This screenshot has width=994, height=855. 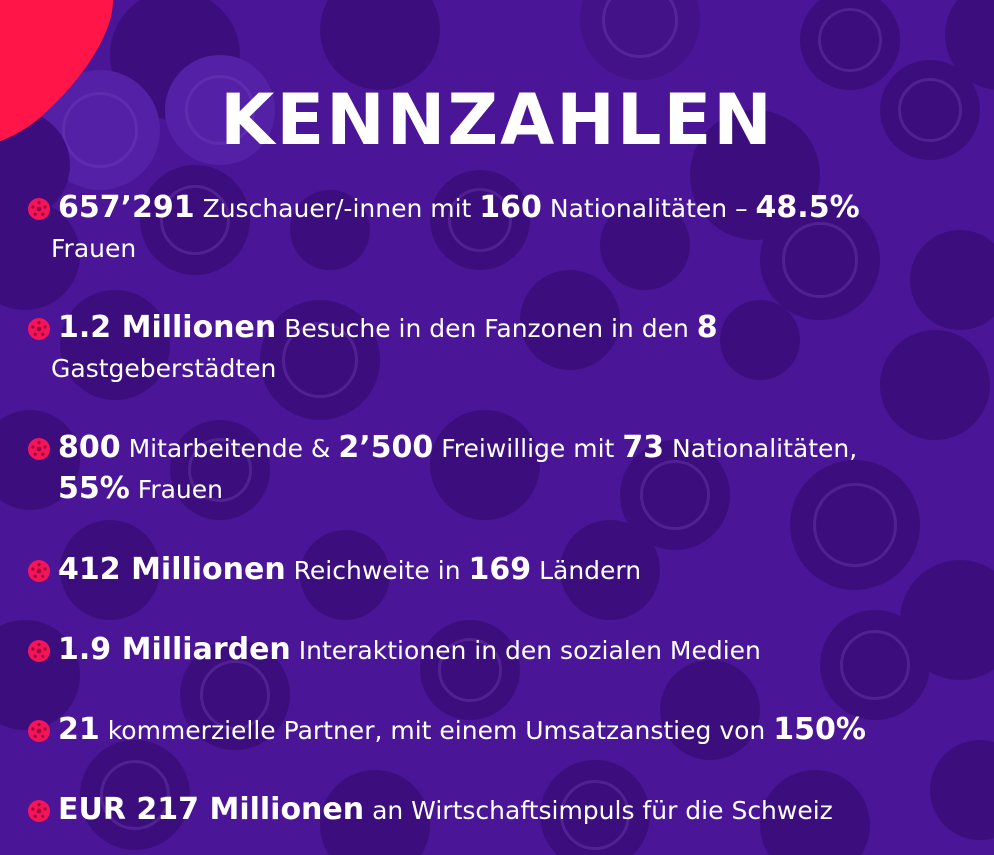 I want to click on page-title: KENNZAHLEN, so click(x=497, y=119).